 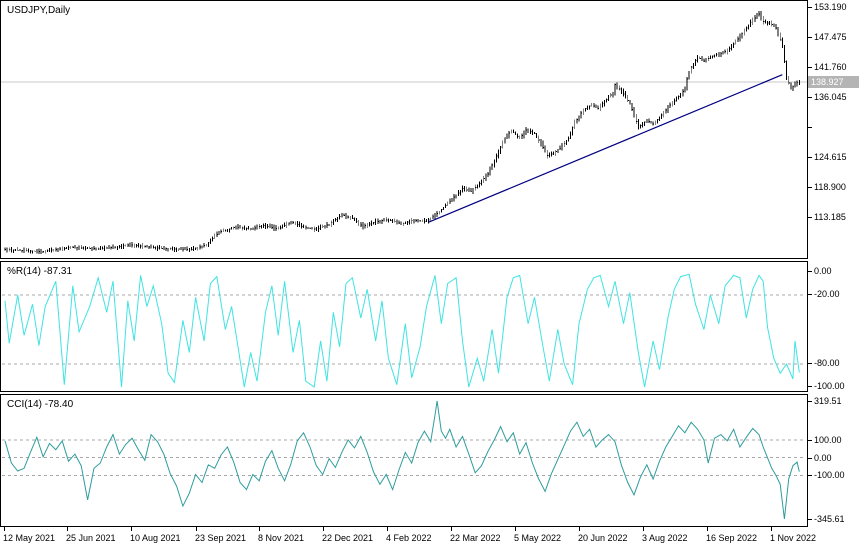 What do you see at coordinates (830, 37) in the screenshot?
I see `axis-tick-label: 147.475` at bounding box center [830, 37].